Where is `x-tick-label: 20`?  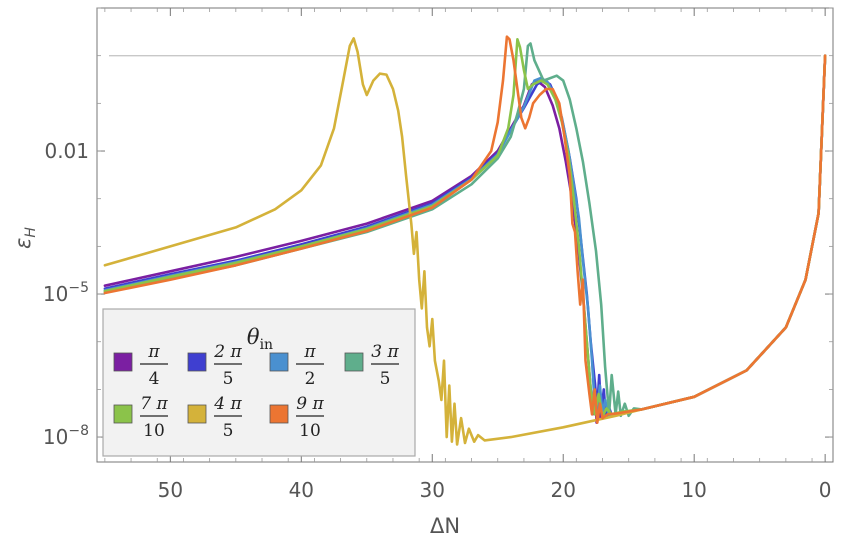 x-tick-label: 20 is located at coordinates (562, 490).